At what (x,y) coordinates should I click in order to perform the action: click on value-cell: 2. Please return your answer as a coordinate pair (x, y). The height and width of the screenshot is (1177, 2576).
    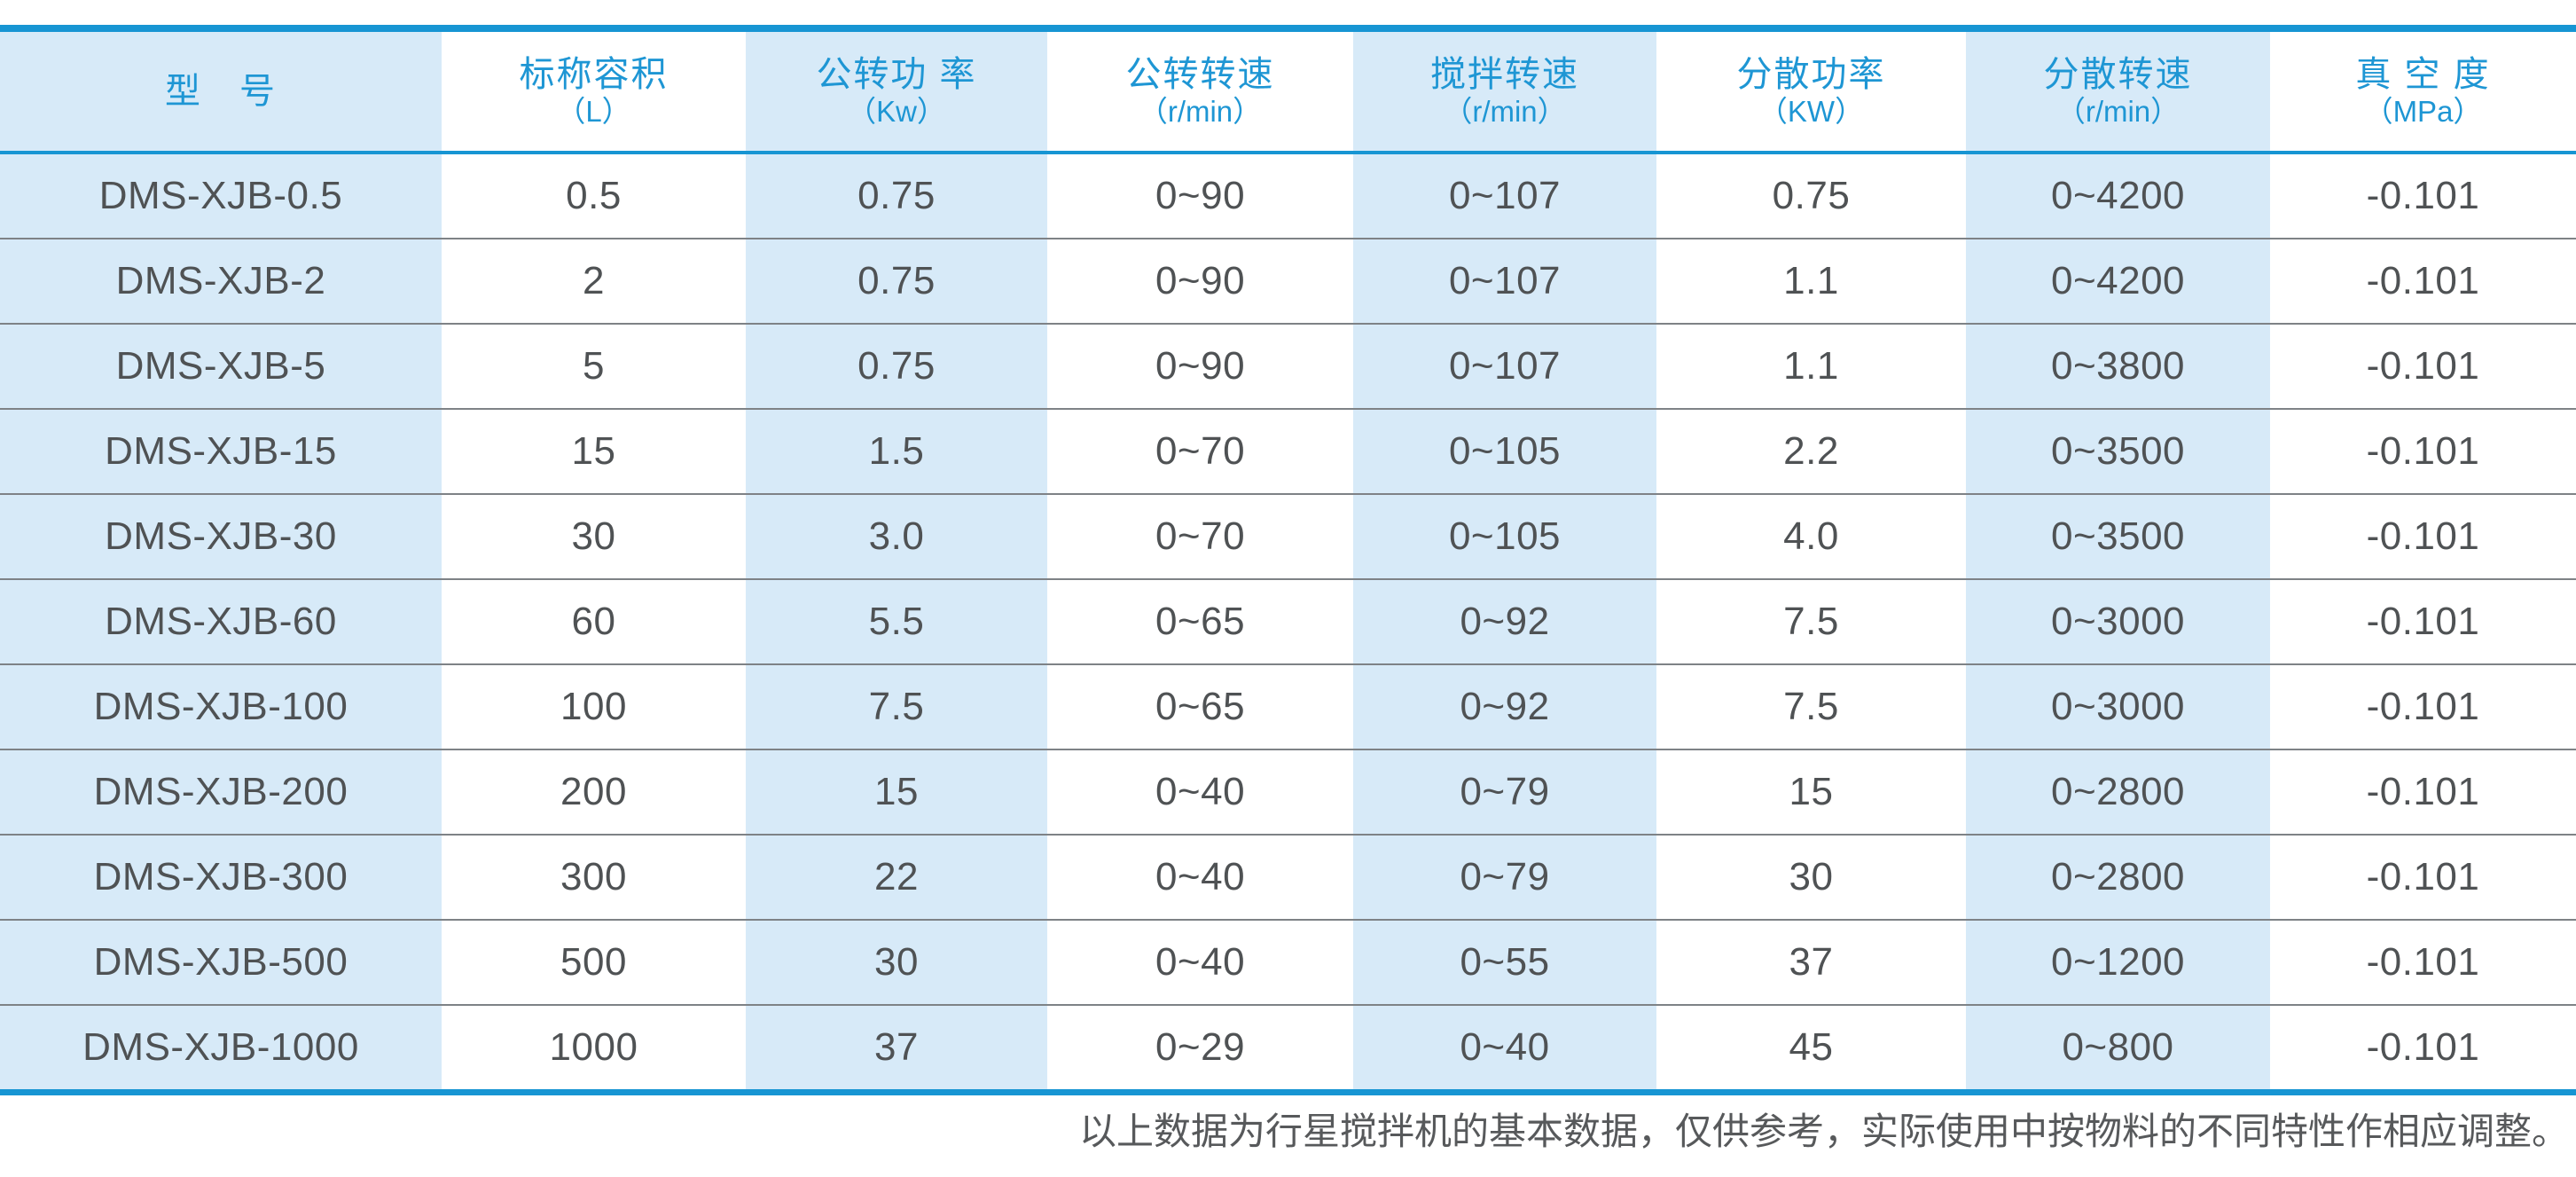
    Looking at the image, I should click on (594, 281).